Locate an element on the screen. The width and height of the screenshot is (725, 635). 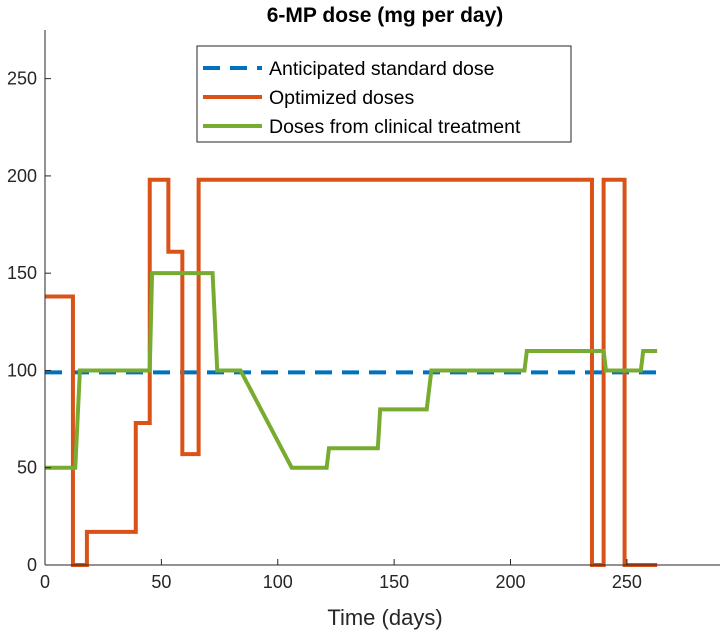
legend-label-2: Optimized doses is located at coordinates (341, 98).